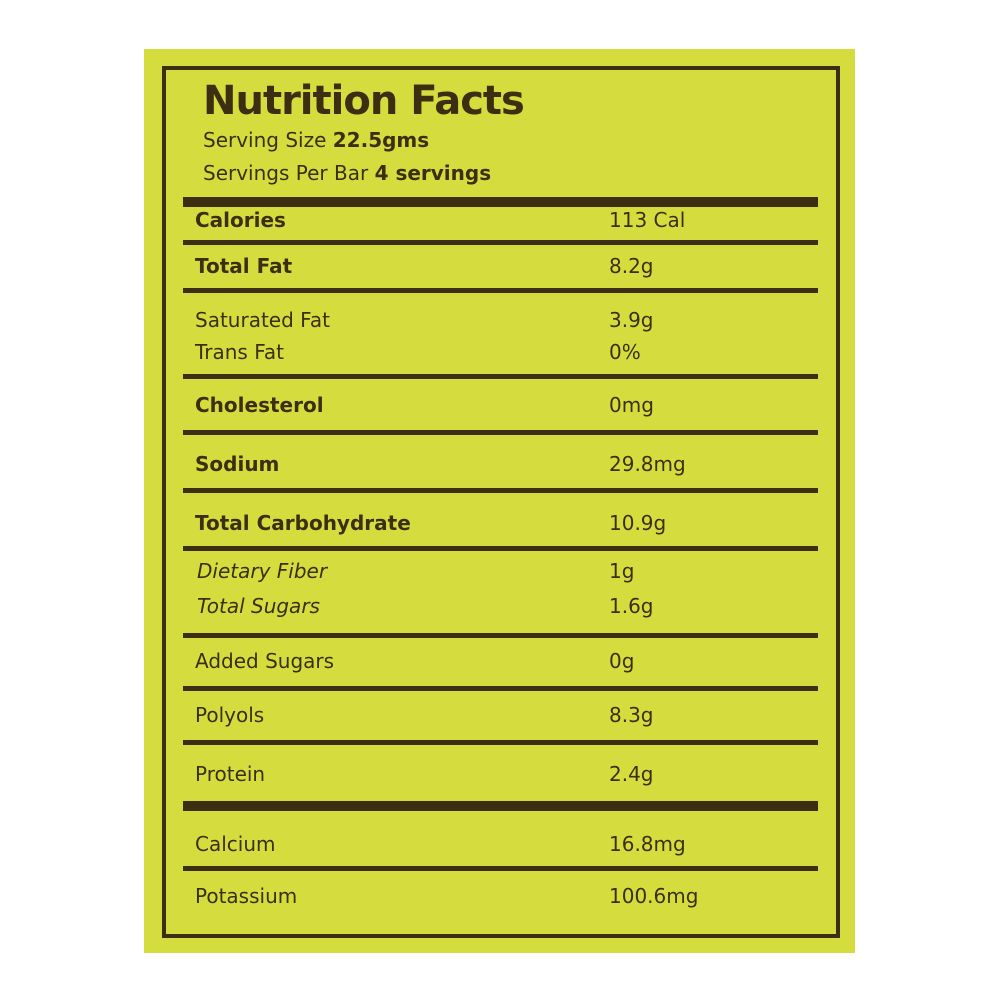  I want to click on nutrient-value: 8.3g, so click(631, 715).